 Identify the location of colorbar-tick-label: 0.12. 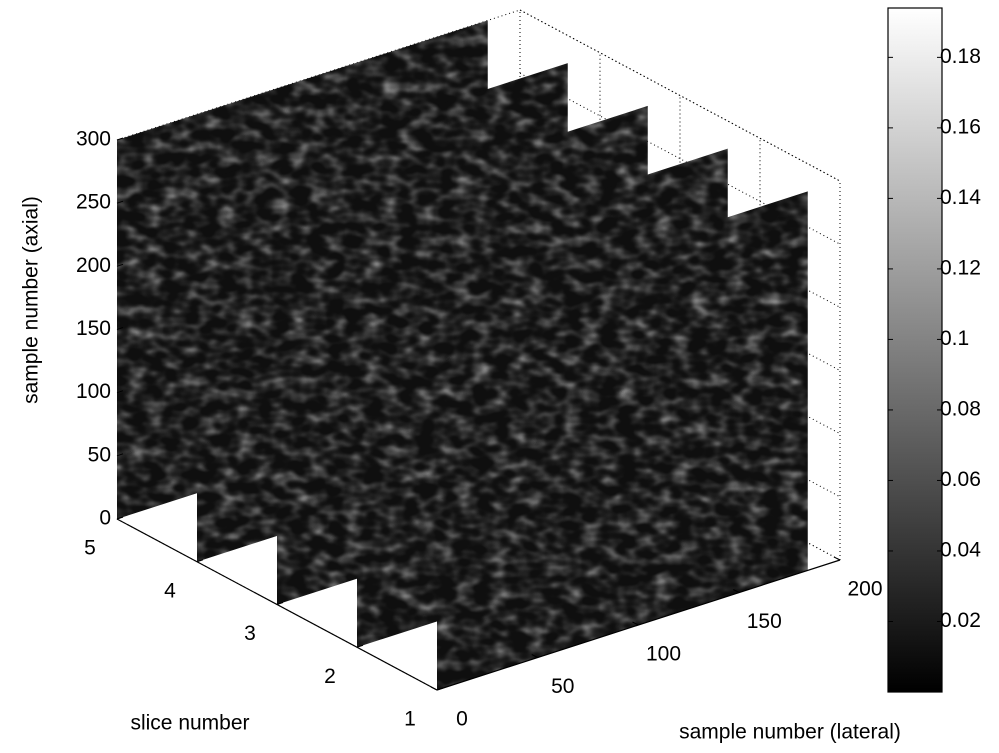
(960, 267).